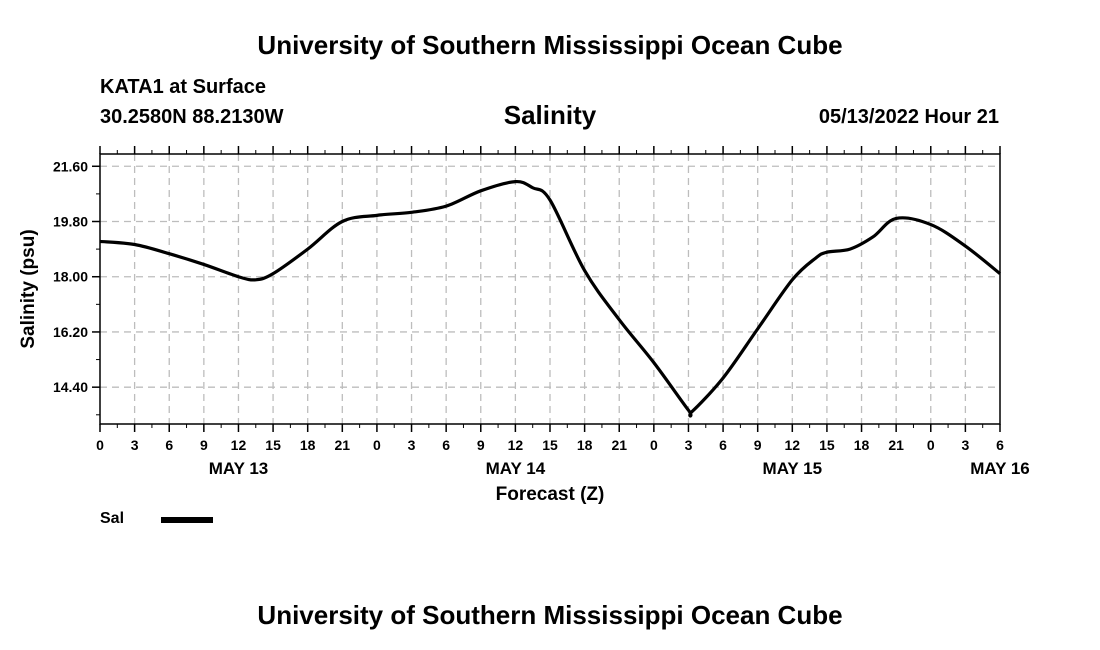 The width and height of the screenshot is (1100, 650). I want to click on y-tick-label: 19.80, so click(70, 222).